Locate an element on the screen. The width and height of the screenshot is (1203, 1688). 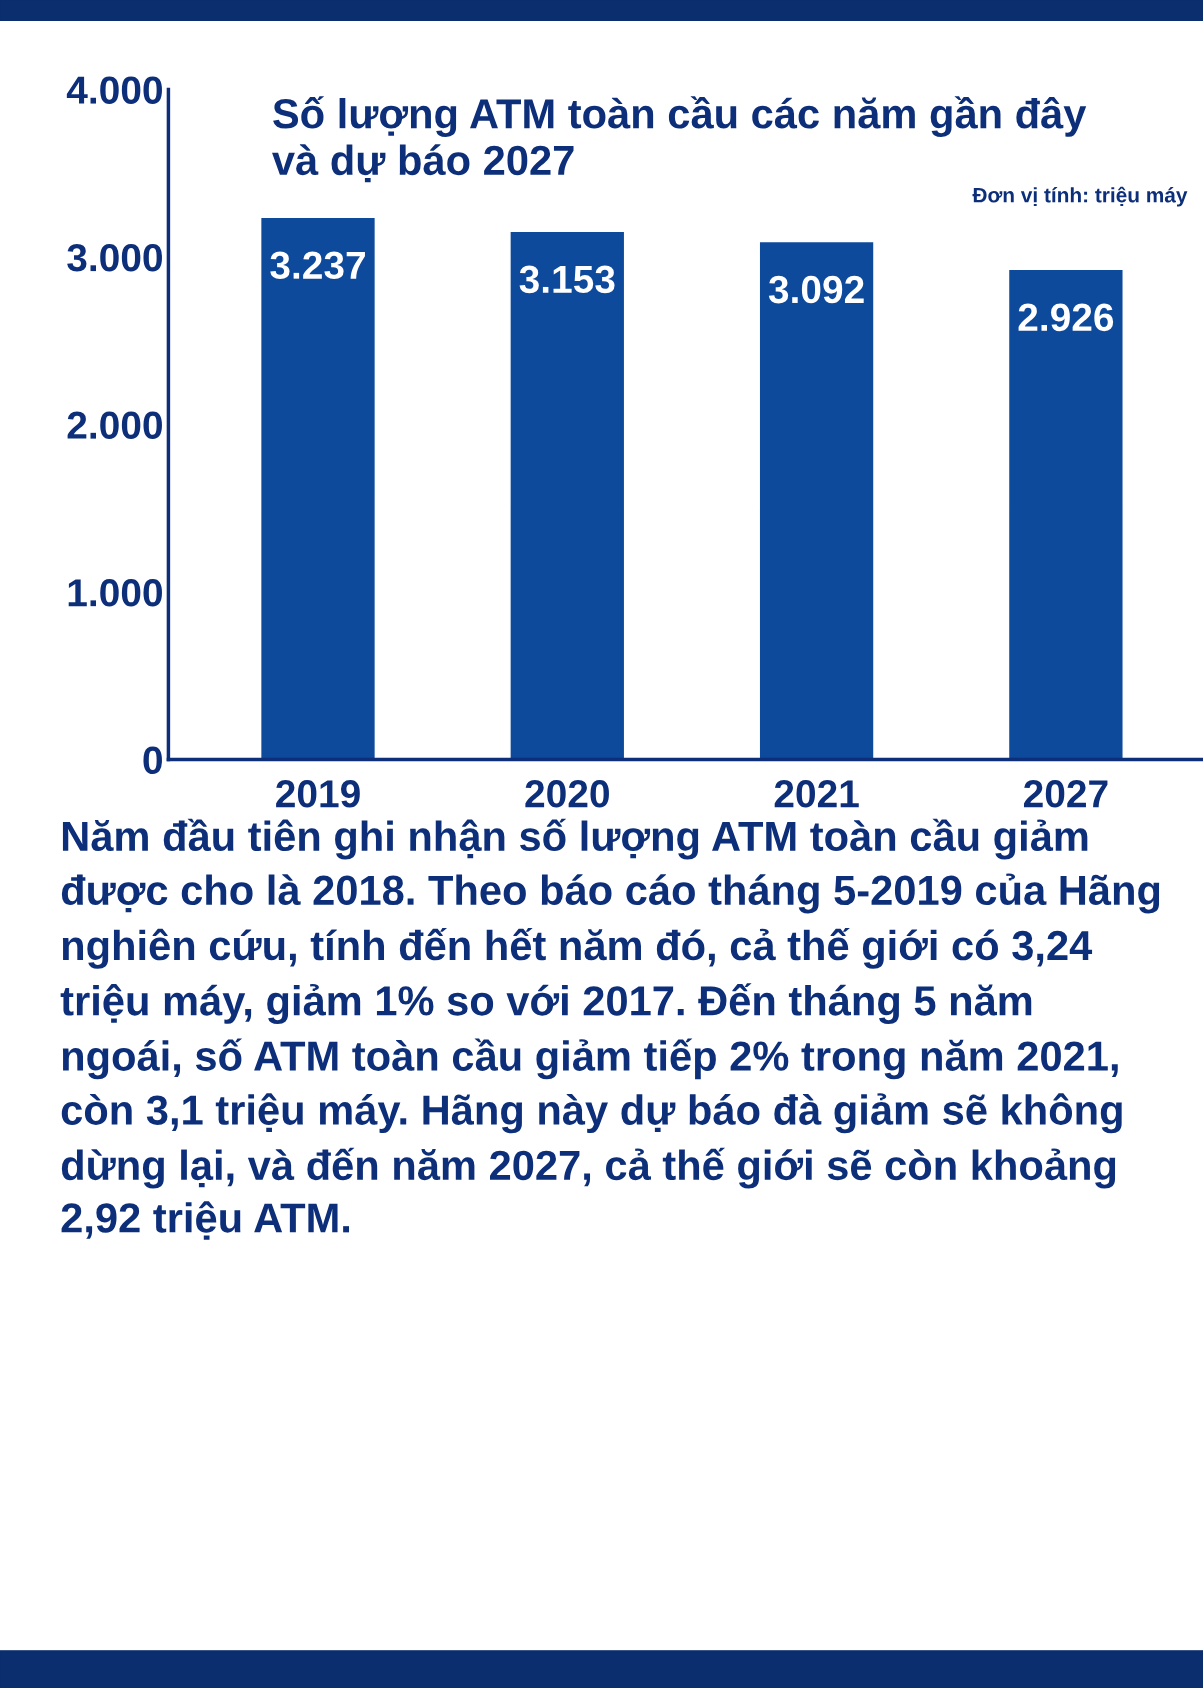
x-tick-label: 2021 is located at coordinates (816, 794).